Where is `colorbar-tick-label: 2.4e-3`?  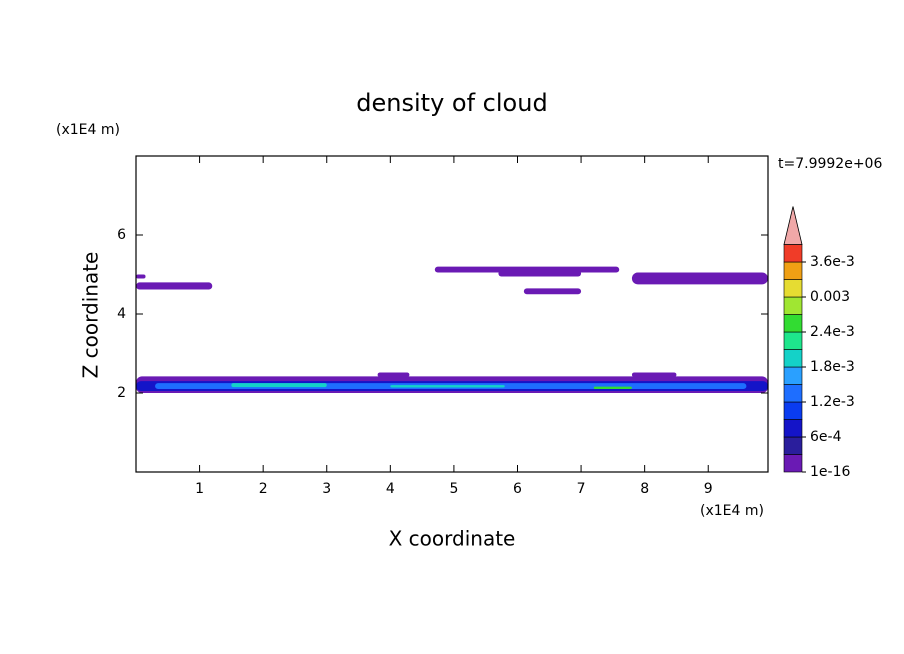
colorbar-tick-label: 2.4e-3 is located at coordinates (832, 332).